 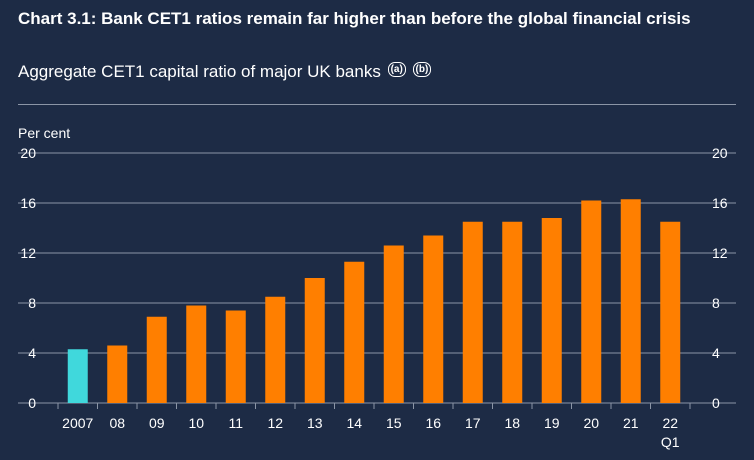 I want to click on y-tick-label-right: 8, so click(x=716, y=303).